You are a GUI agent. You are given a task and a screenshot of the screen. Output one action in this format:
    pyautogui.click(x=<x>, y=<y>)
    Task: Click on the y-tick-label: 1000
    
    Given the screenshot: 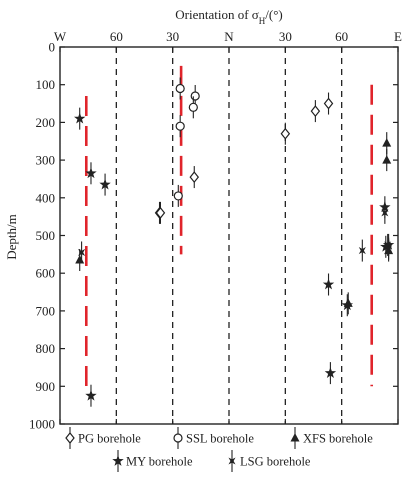 What is the action you would take?
    pyautogui.click(x=42, y=424)
    